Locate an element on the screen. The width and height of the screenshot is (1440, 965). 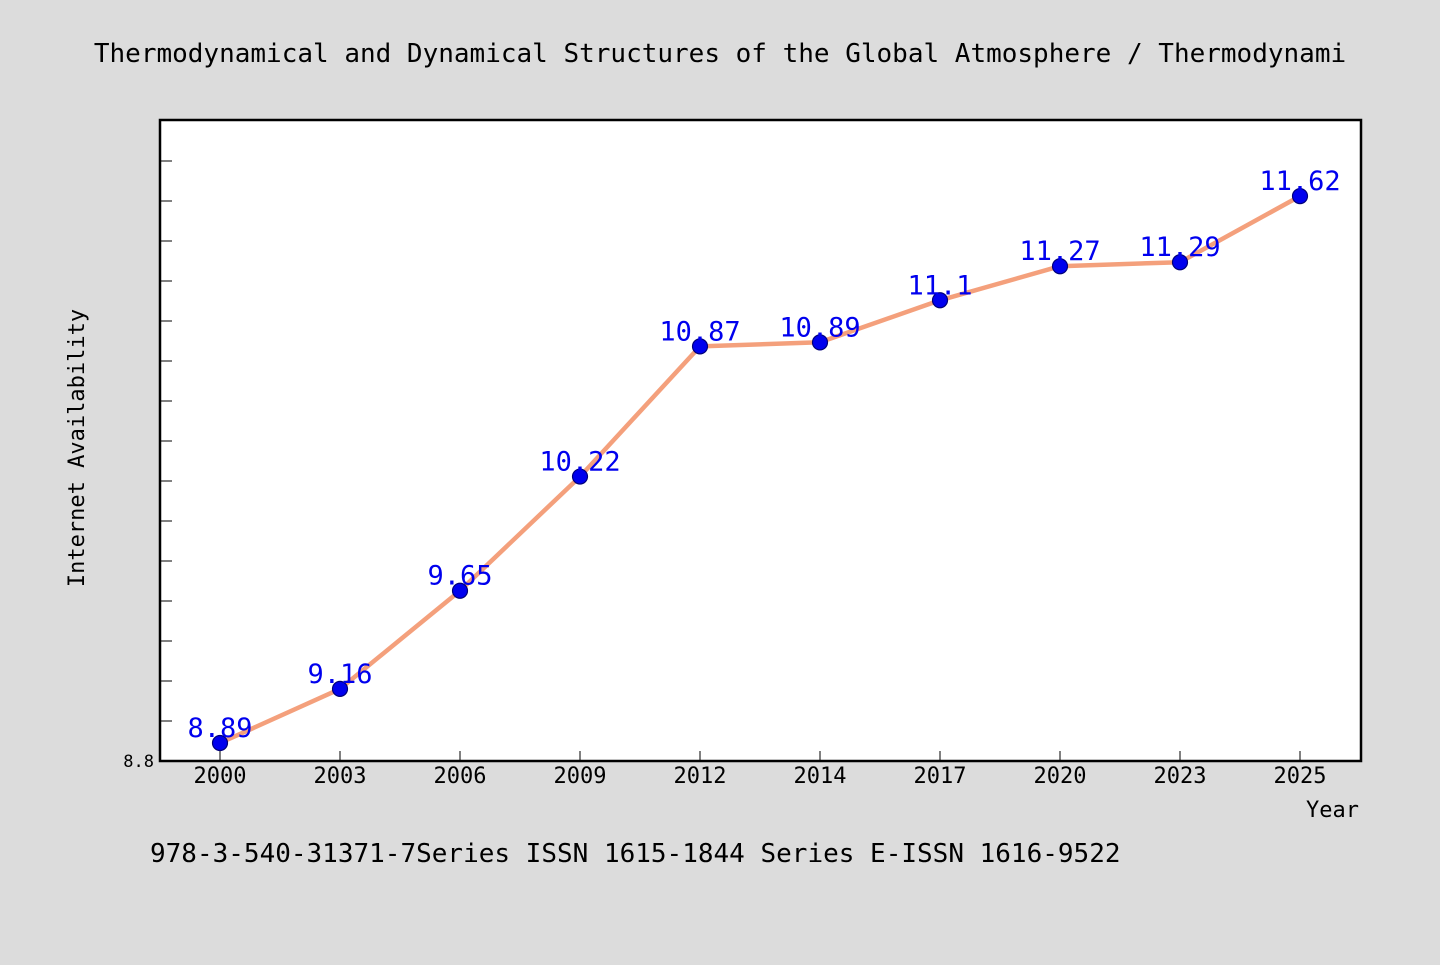
data-label: 9.16 is located at coordinates (339, 674).